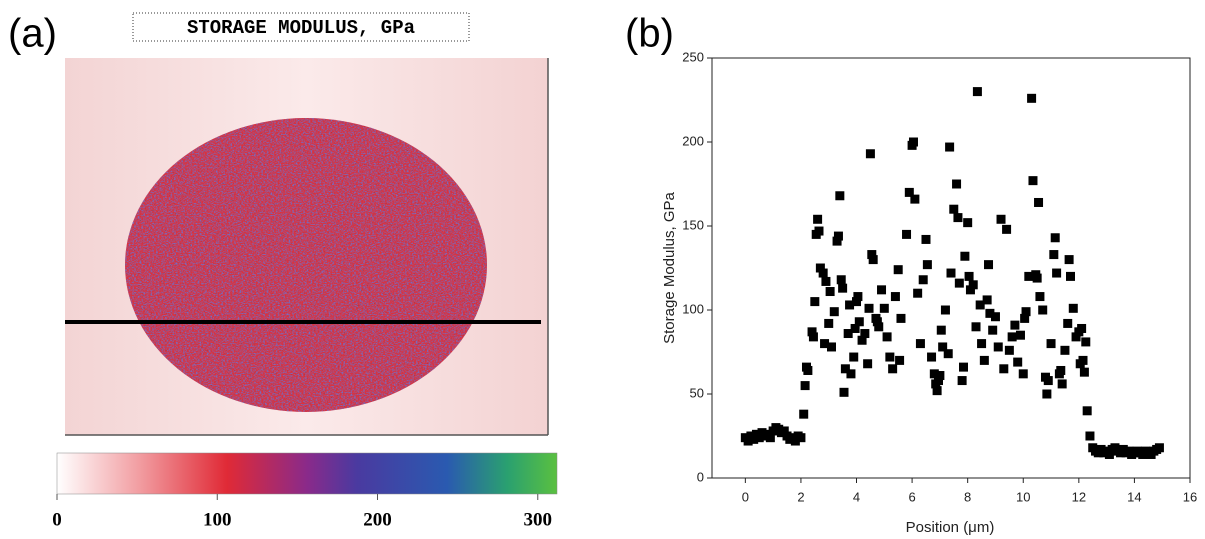 Image resolution: width=1205 pixels, height=539 pixels. I want to click on x-tick-label: 16, so click(1190, 496).